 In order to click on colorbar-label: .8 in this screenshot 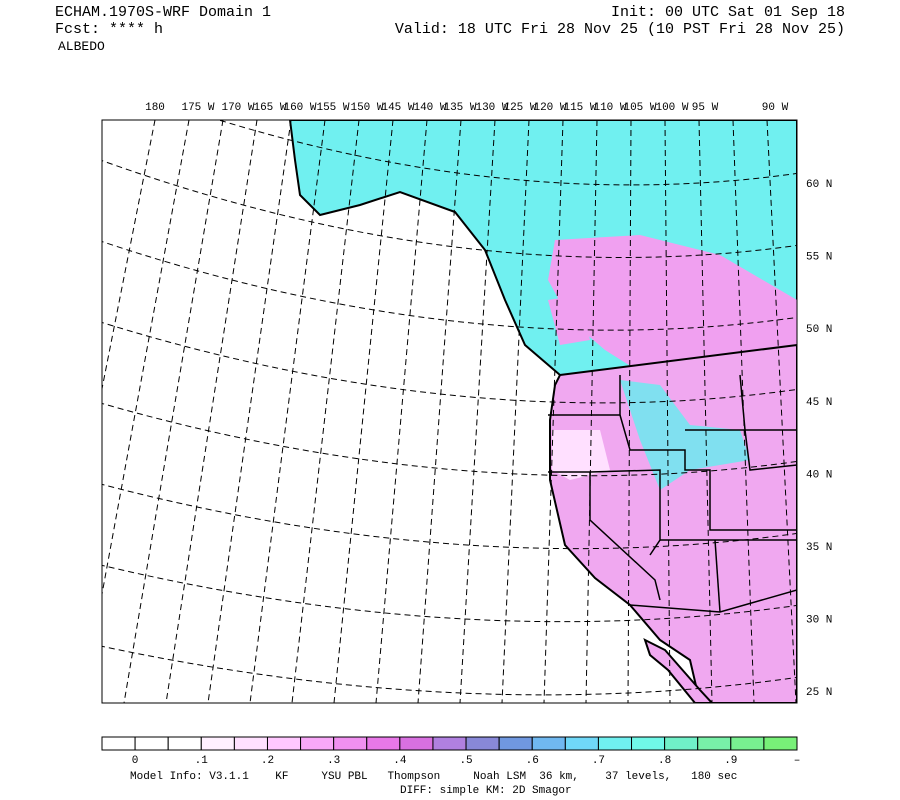, I will do `click(664, 761)`.